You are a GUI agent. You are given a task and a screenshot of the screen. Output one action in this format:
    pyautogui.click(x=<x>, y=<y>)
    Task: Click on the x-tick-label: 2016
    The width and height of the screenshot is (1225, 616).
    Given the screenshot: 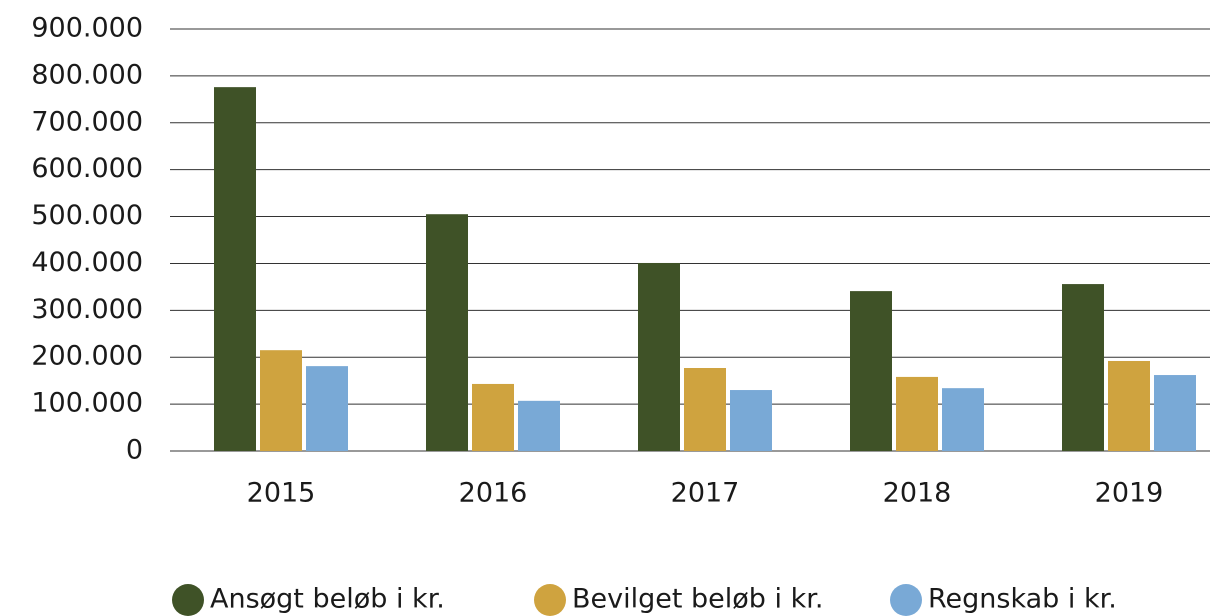 What is the action you would take?
    pyautogui.click(x=493, y=493)
    